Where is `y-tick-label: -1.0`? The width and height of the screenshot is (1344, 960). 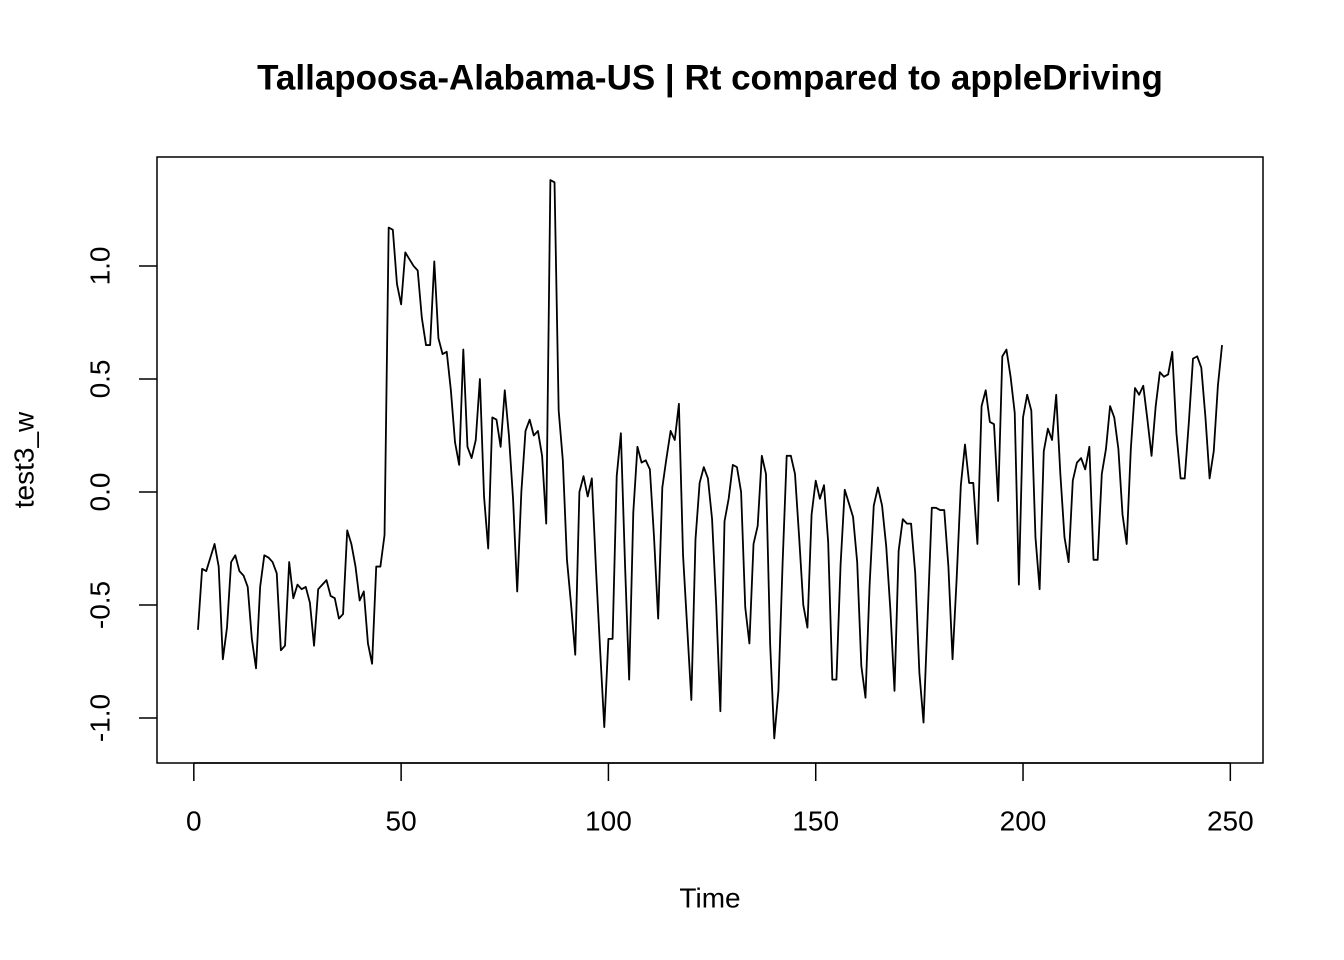 y-tick-label: -1.0 is located at coordinates (99, 718).